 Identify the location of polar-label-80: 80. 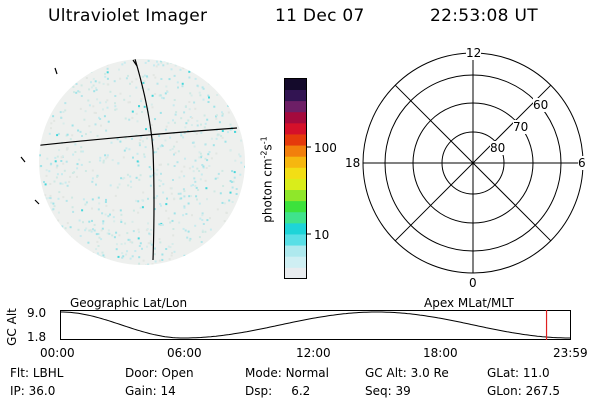
(498, 148).